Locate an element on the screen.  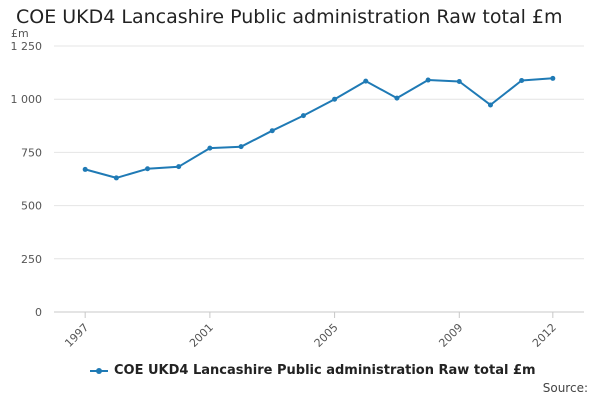
y-tick-label: 1 000 is located at coordinates (27, 99).